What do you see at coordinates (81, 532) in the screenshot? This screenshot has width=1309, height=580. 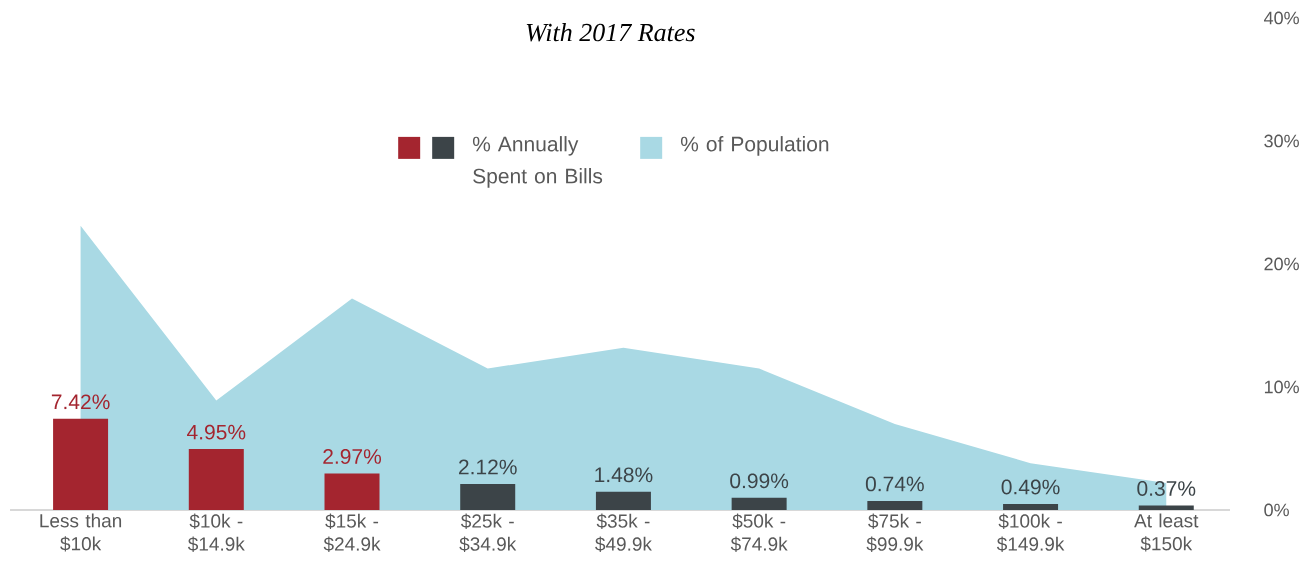 I see `x-tick-label: Less than $10k` at bounding box center [81, 532].